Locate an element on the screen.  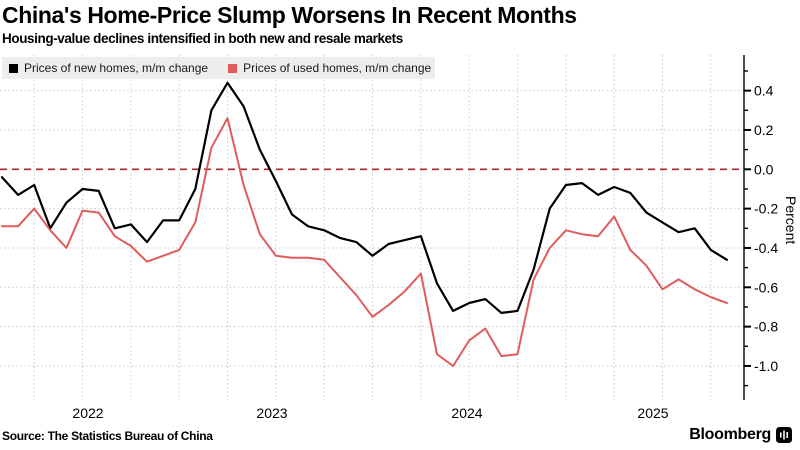
bloomberg-wordmark: Bloomberg is located at coordinates (730, 434).